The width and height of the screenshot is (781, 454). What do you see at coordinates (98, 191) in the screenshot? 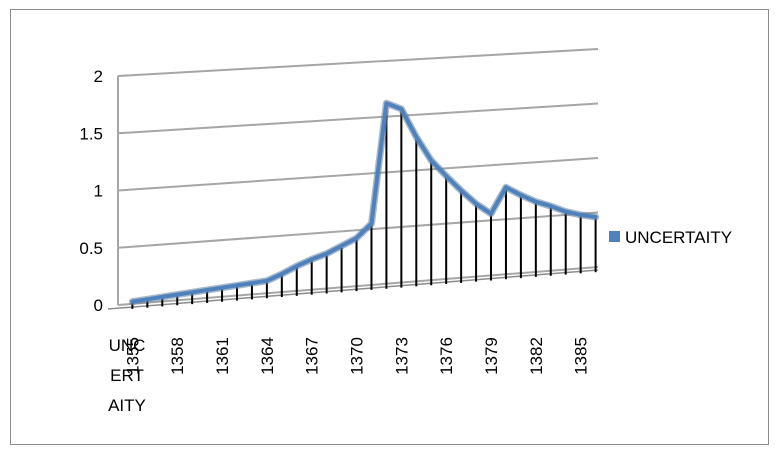
I see `y-tick-label: 1` at bounding box center [98, 191].